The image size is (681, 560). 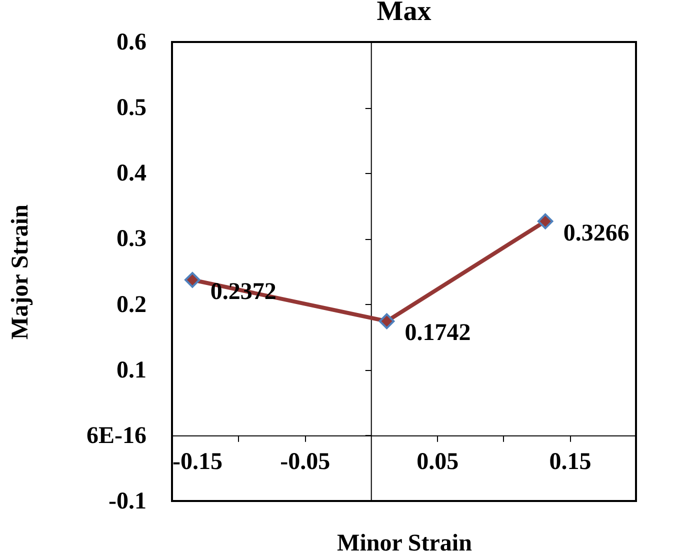 What do you see at coordinates (305, 461) in the screenshot?
I see `x-tick-label: -0.05` at bounding box center [305, 461].